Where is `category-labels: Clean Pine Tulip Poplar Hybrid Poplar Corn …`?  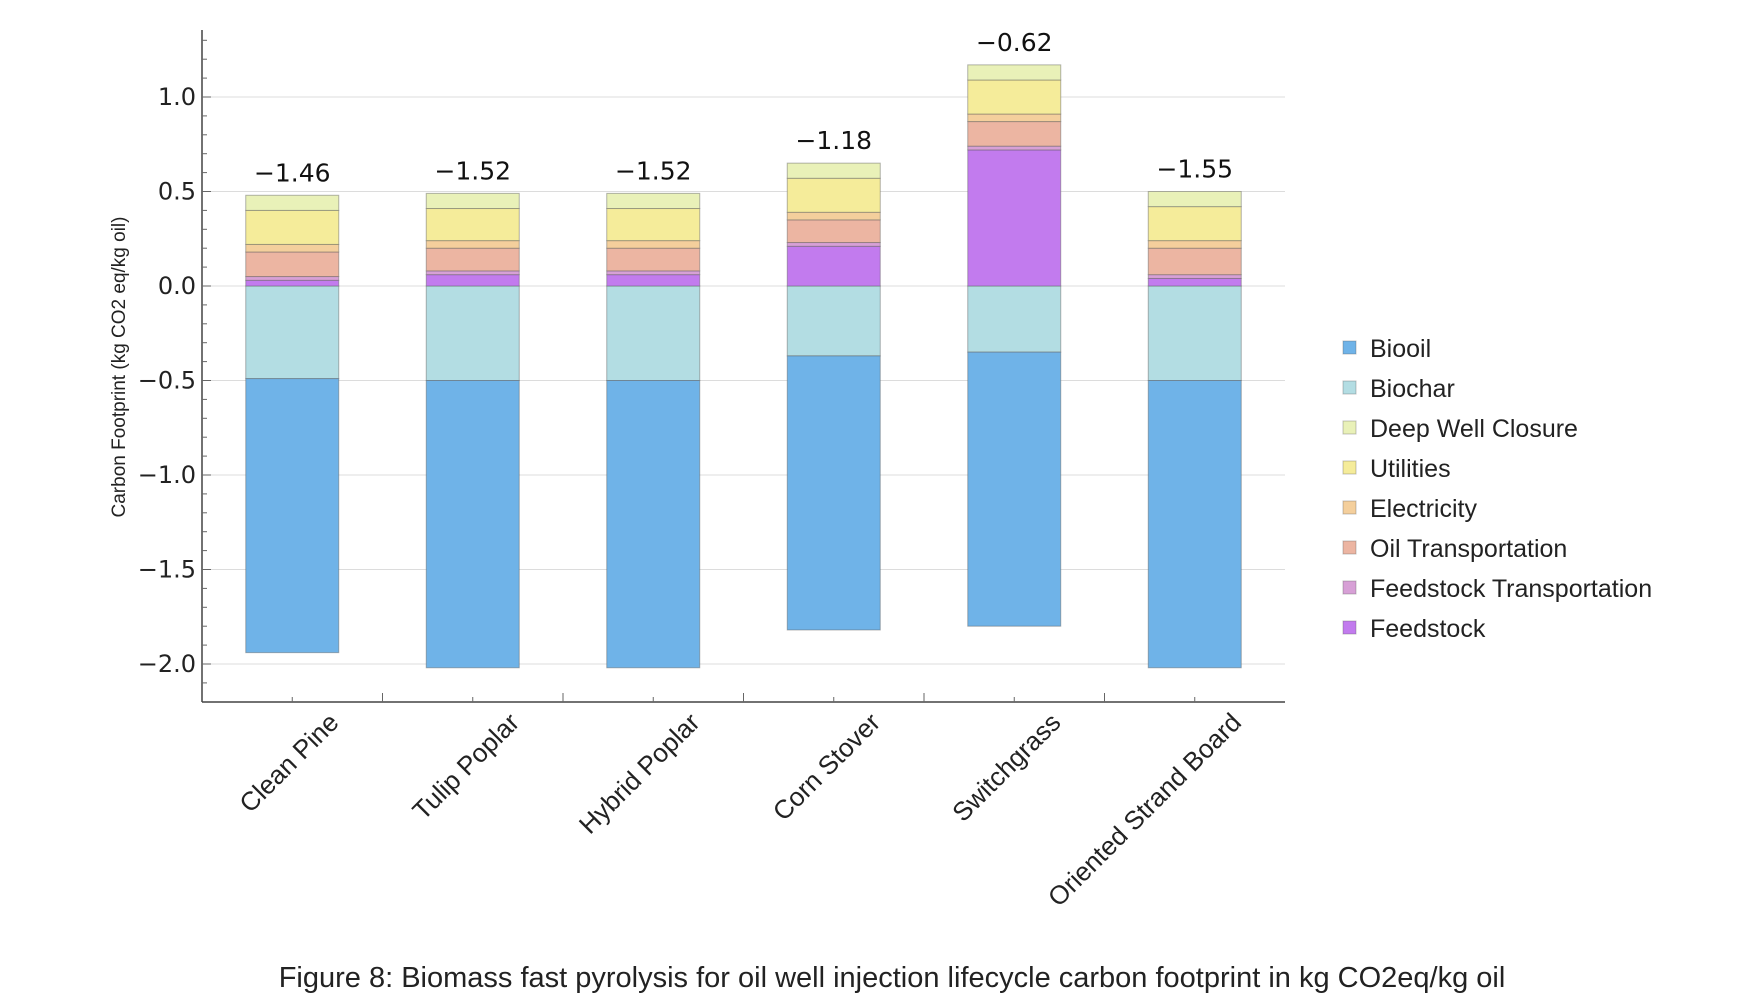
category-labels: Clean Pine Tulip Poplar Hybrid Poplar Corn … is located at coordinates (740, 809).